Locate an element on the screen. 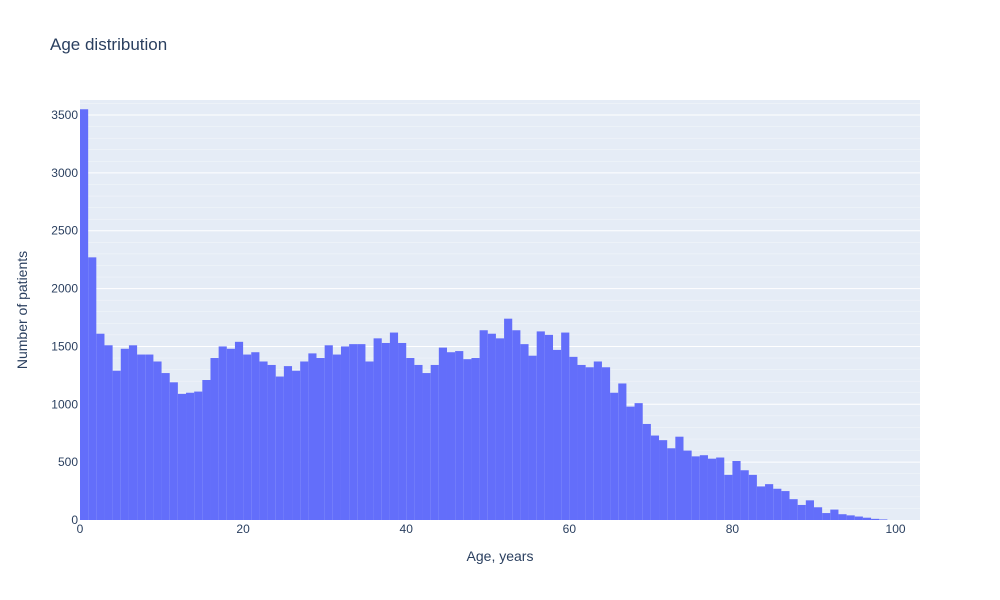  y-tick-label: 500 is located at coordinates (68, 462).